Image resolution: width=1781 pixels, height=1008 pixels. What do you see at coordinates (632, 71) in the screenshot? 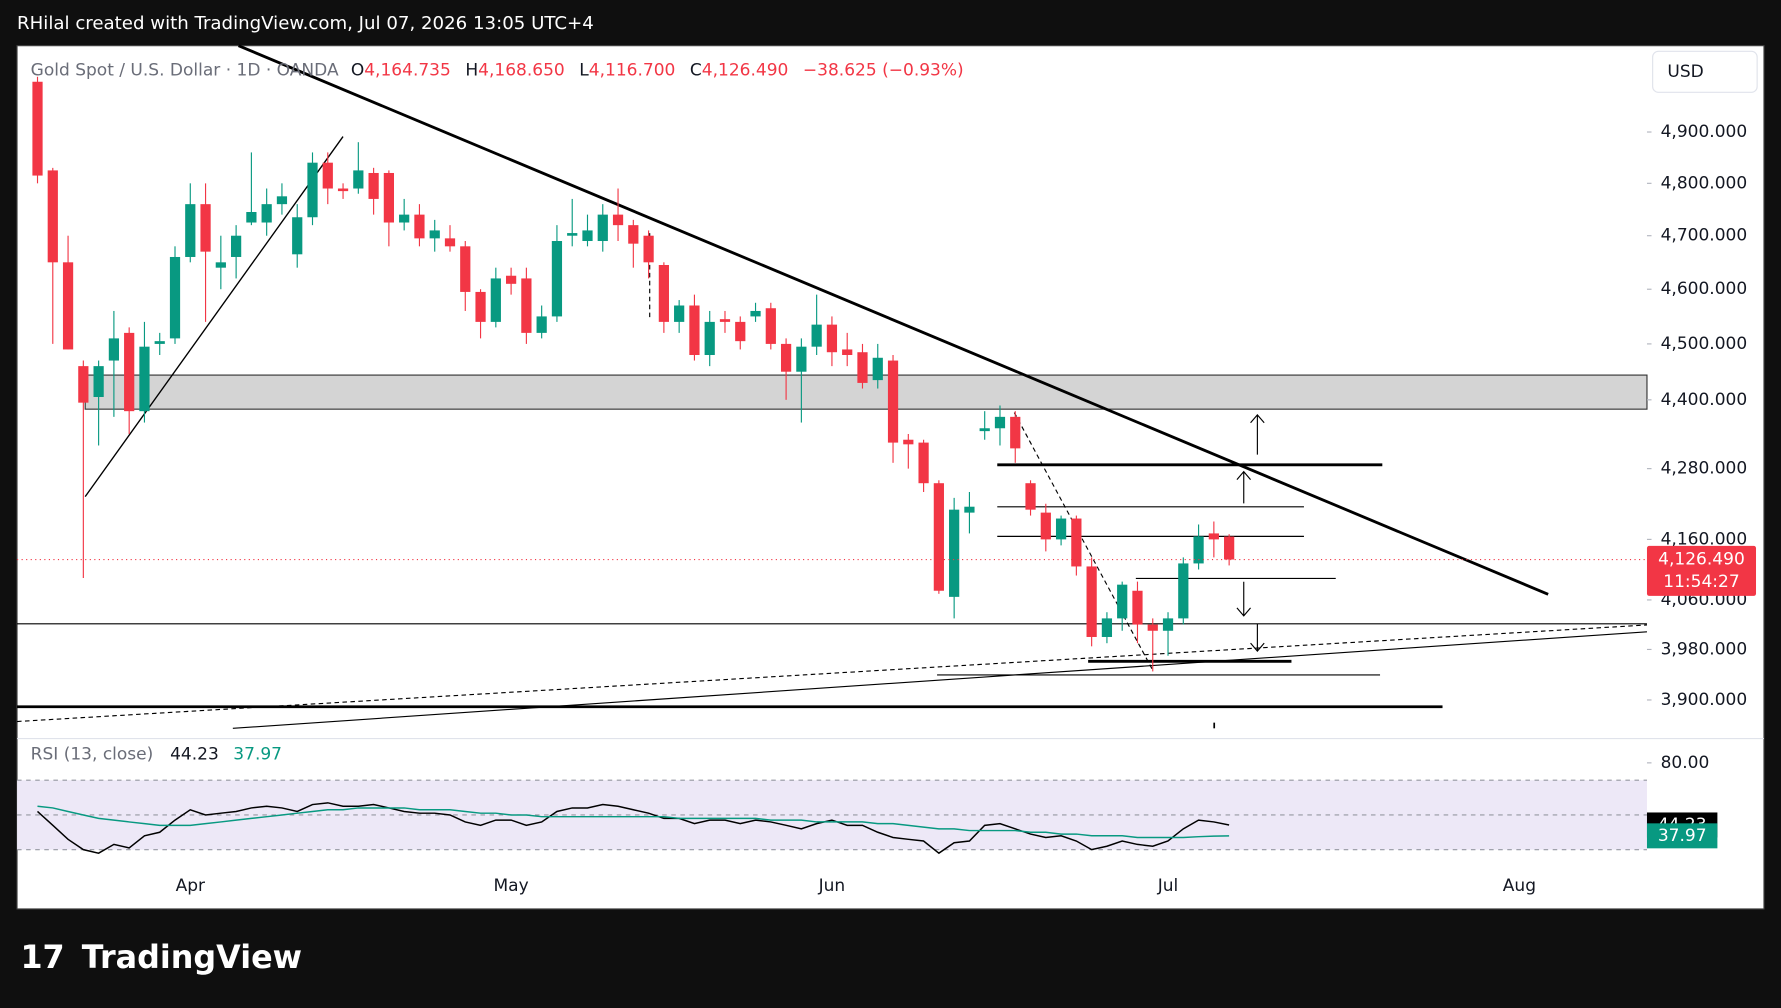
I see `legend-value: 4,116.700` at bounding box center [632, 71].